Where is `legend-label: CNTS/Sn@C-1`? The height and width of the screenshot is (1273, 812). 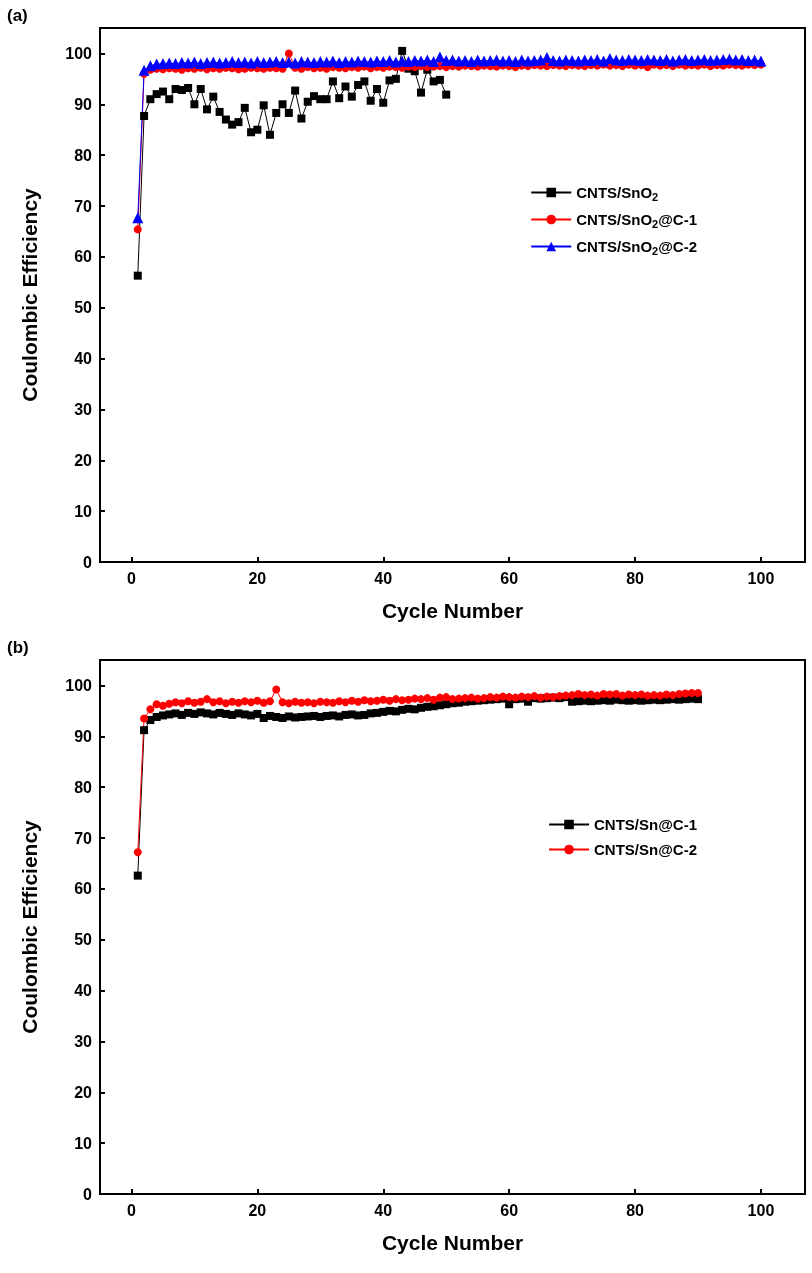 legend-label: CNTS/Sn@C-1 is located at coordinates (645, 824).